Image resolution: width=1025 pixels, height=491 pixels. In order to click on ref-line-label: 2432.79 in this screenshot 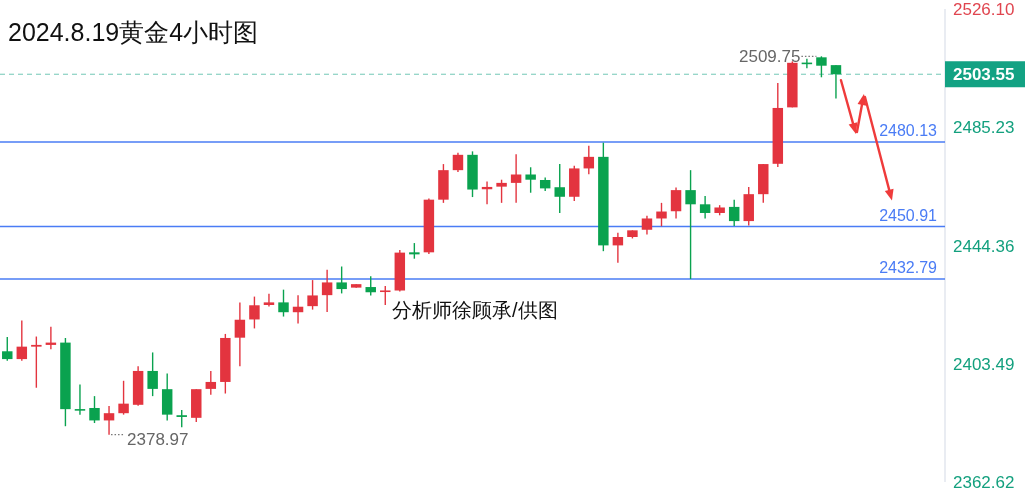, I will do `click(908, 267)`.